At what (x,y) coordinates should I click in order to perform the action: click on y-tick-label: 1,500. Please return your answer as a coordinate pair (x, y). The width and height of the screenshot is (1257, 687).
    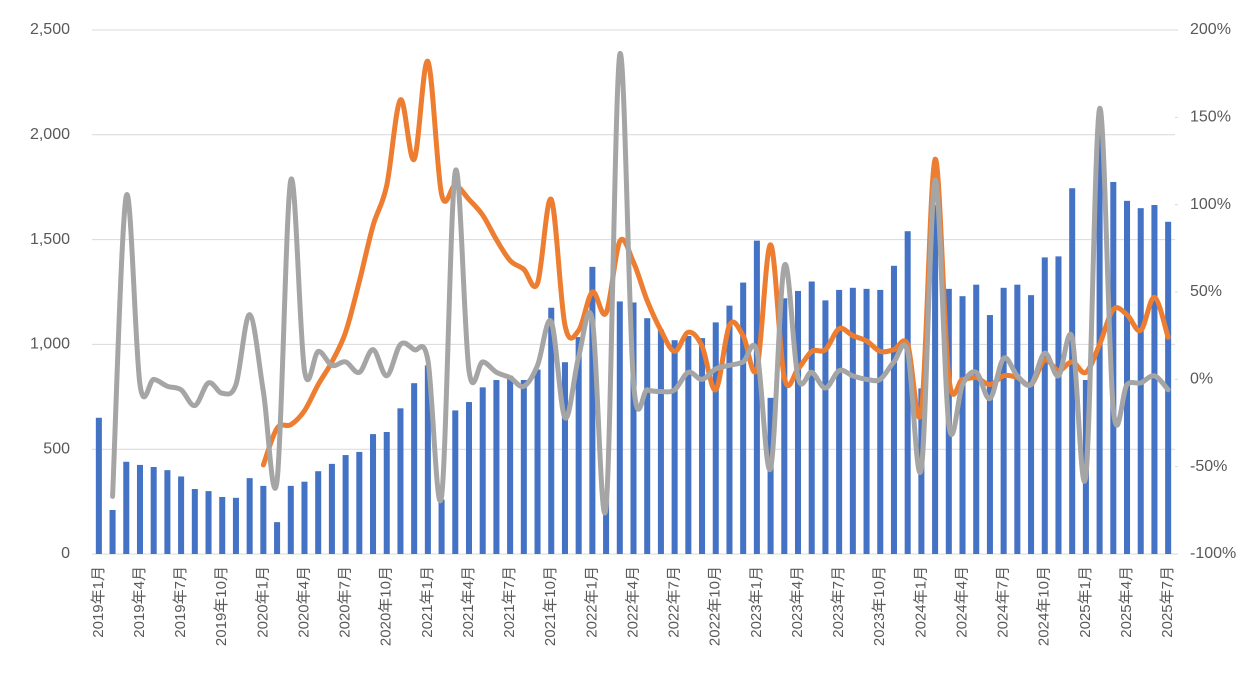
    Looking at the image, I should click on (50, 239).